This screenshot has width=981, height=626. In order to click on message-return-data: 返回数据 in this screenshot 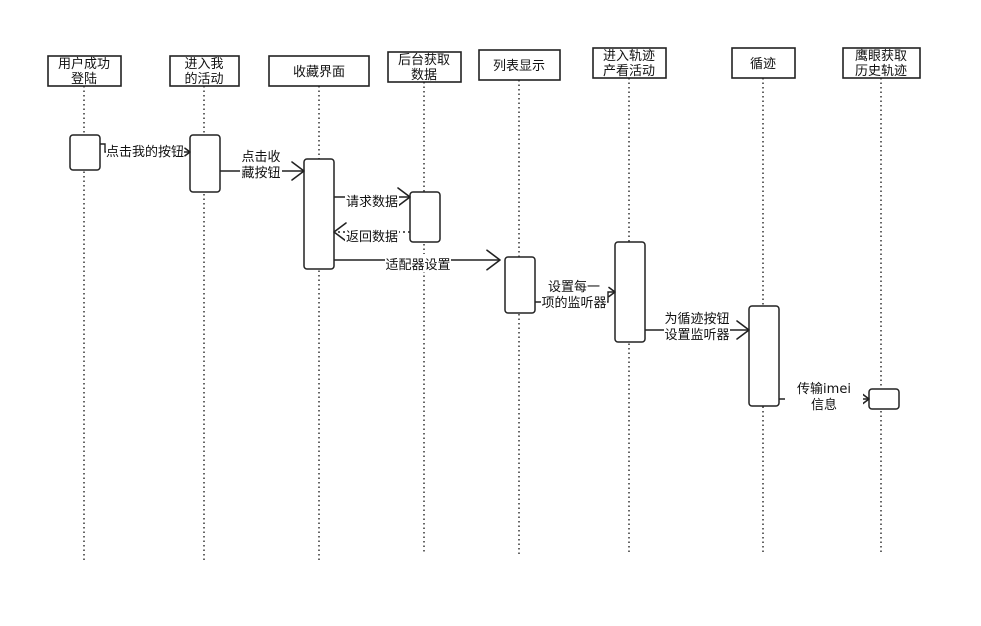, I will do `click(371, 233)`.